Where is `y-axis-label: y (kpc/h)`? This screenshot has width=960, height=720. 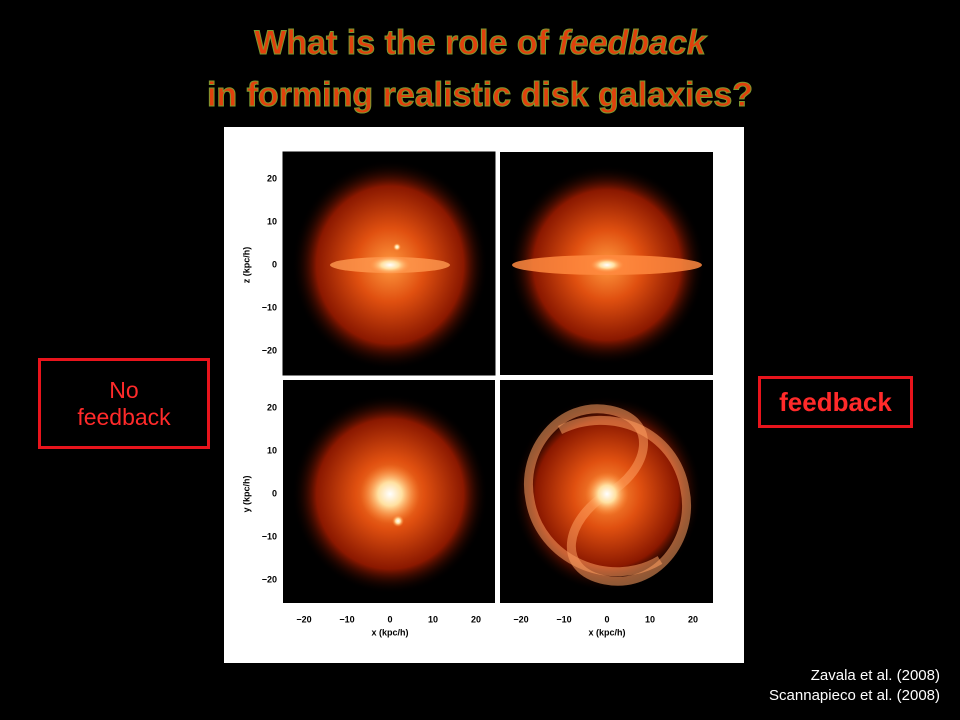
y-axis-label: y (kpc/h) is located at coordinates (246, 493).